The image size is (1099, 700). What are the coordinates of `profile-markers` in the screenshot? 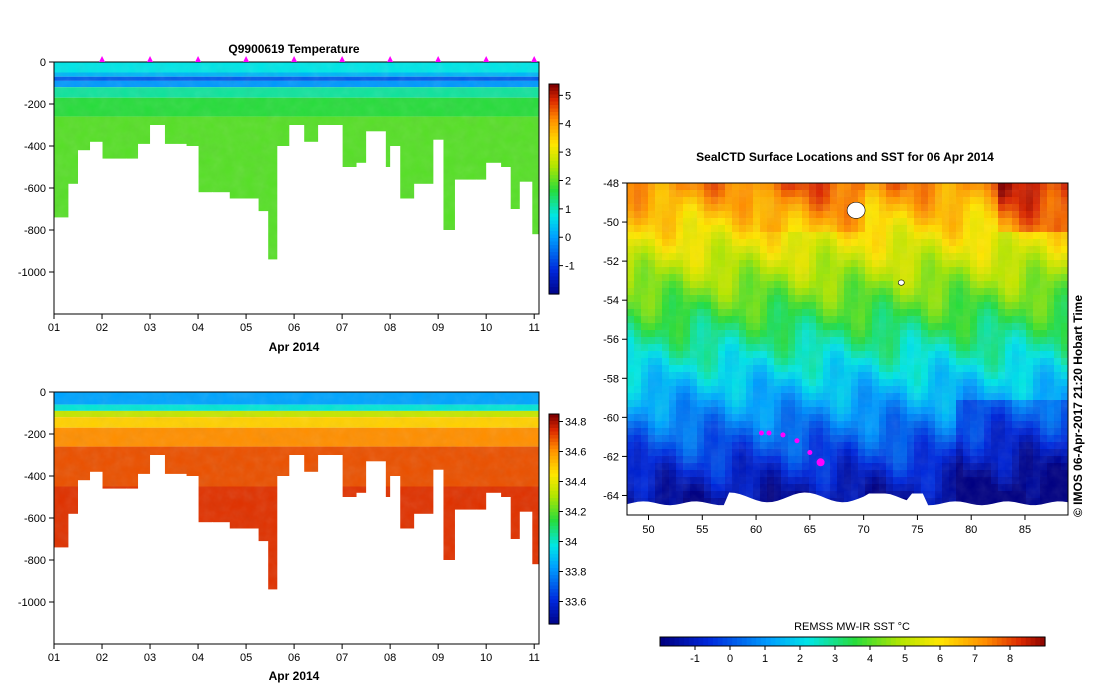 It's located at (318, 59).